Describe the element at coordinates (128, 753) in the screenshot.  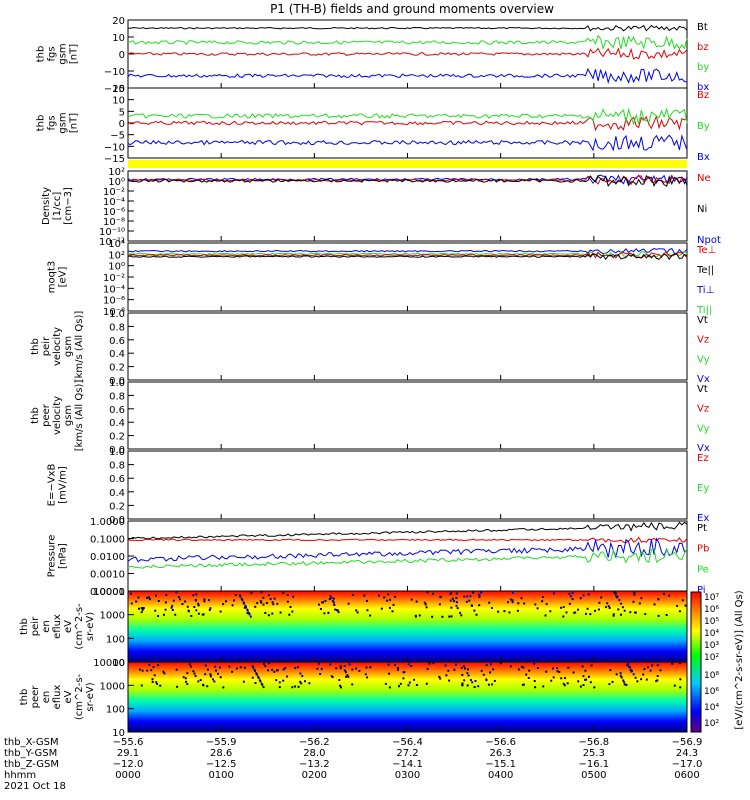
I see `footer-value: 29.1` at that location.